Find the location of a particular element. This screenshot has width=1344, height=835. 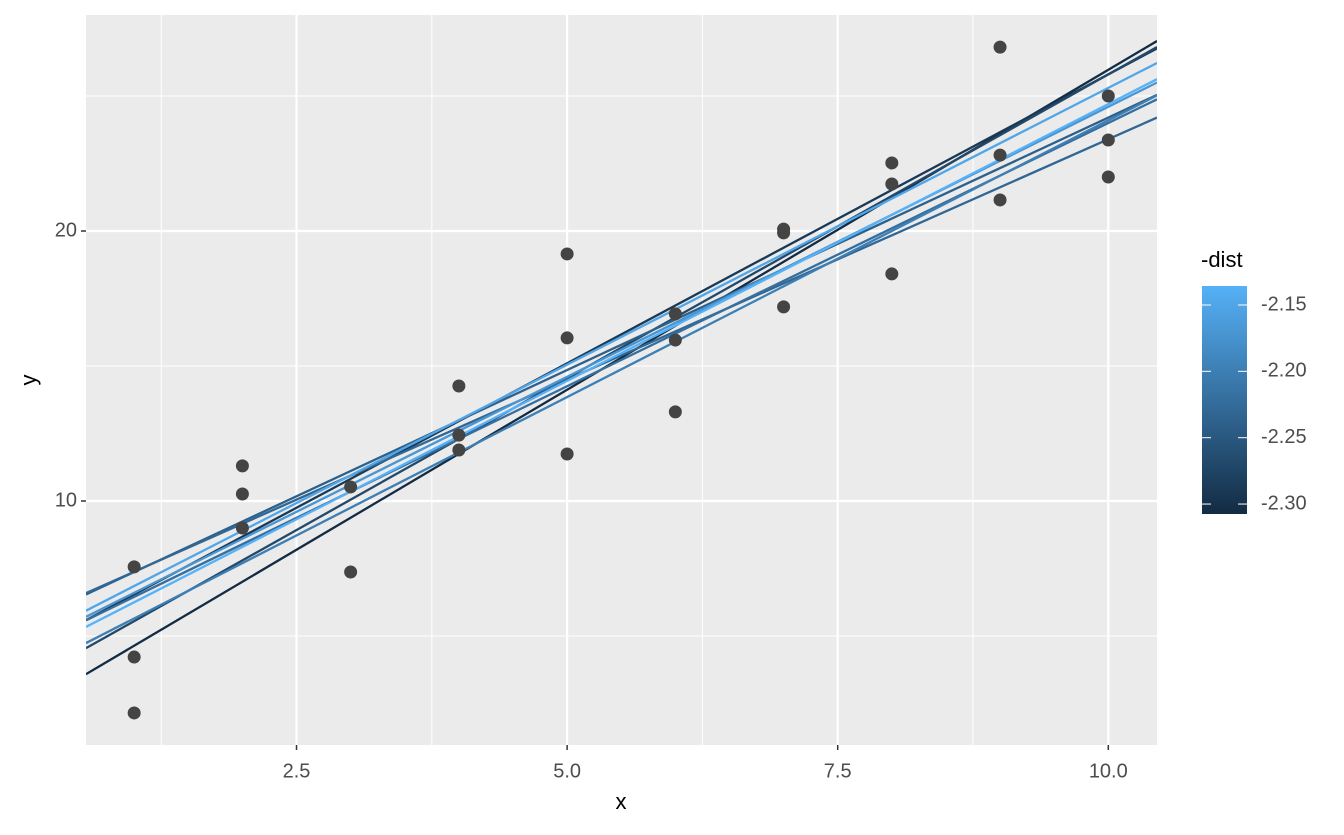

x-tick-label: 10.0 is located at coordinates (1108, 771).